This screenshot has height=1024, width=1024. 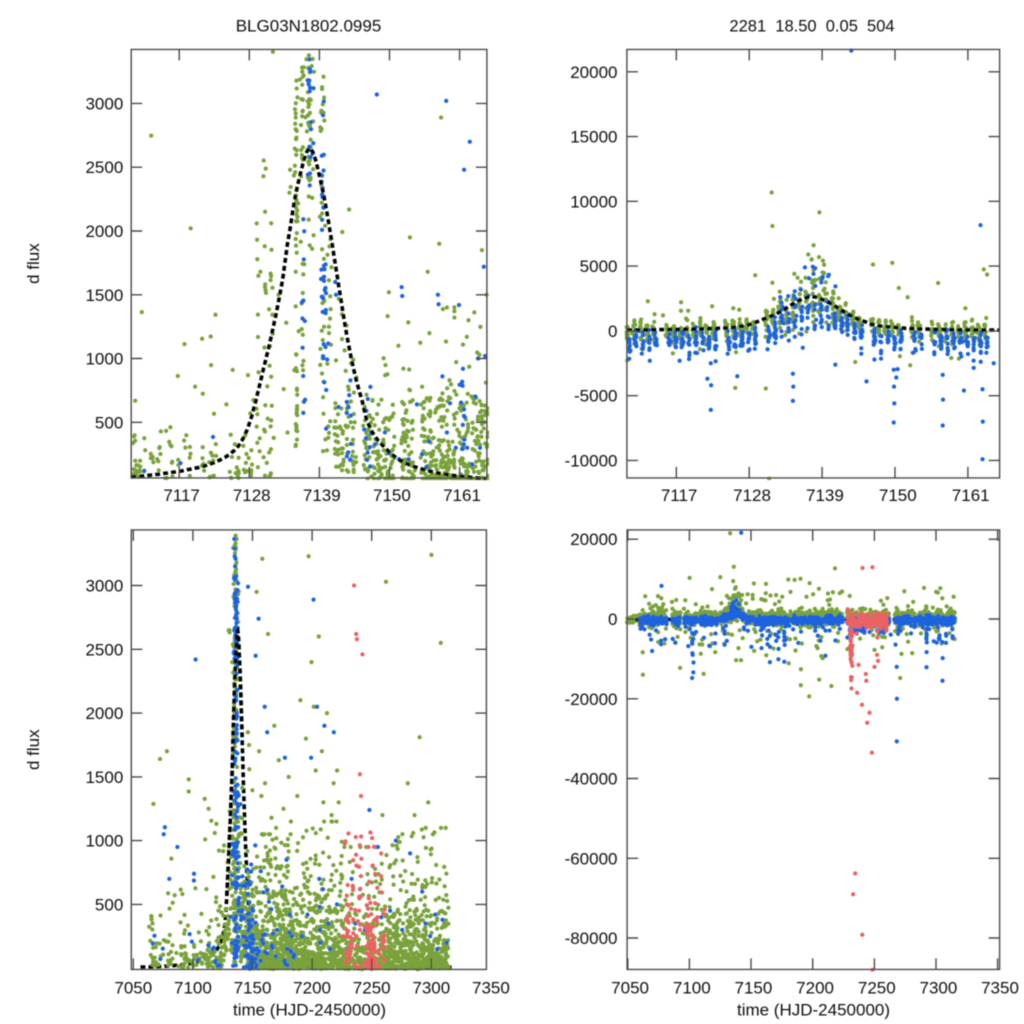 What do you see at coordinates (811, 27) in the screenshot?
I see `svg-text: 2281 18.50 0.05 504` at bounding box center [811, 27].